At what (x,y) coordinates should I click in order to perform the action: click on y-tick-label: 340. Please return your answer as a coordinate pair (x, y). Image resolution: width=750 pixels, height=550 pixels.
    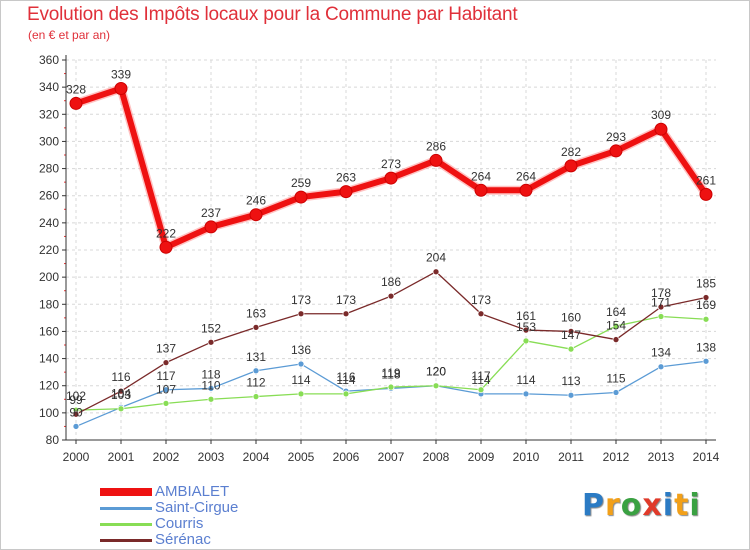
    Looking at the image, I should click on (49, 87).